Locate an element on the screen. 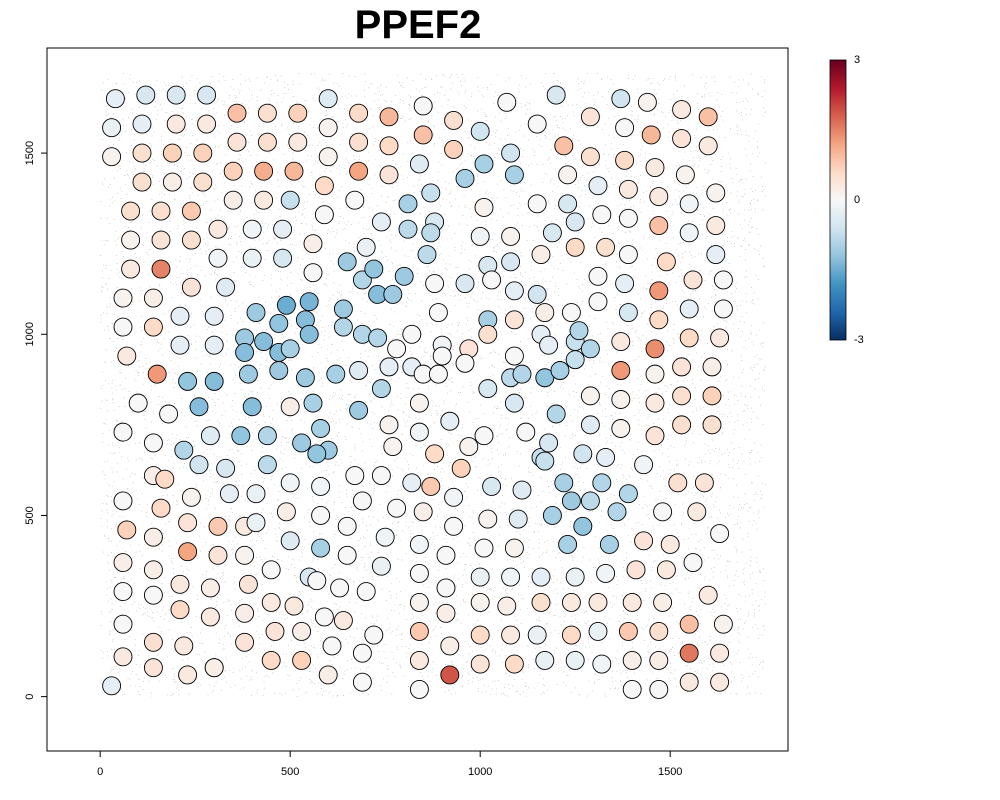 The width and height of the screenshot is (1000, 800). colorbar-min-label: -3 is located at coordinates (859, 340).